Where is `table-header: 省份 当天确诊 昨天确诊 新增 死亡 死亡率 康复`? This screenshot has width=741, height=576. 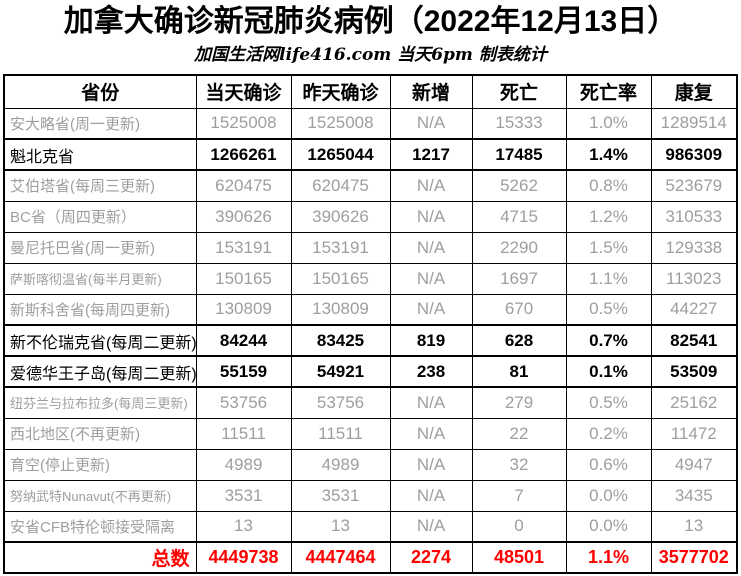
table-header: 省份 当天确诊 昨天确诊 新增 死亡 死亡率 康复 is located at coordinates (370, 91).